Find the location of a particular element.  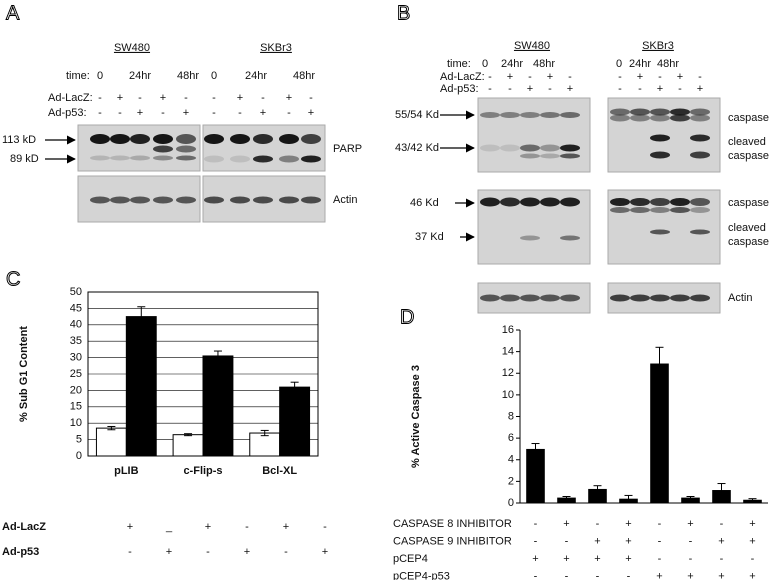

blot-label: caspase 8 is located at coordinates (749, 156).